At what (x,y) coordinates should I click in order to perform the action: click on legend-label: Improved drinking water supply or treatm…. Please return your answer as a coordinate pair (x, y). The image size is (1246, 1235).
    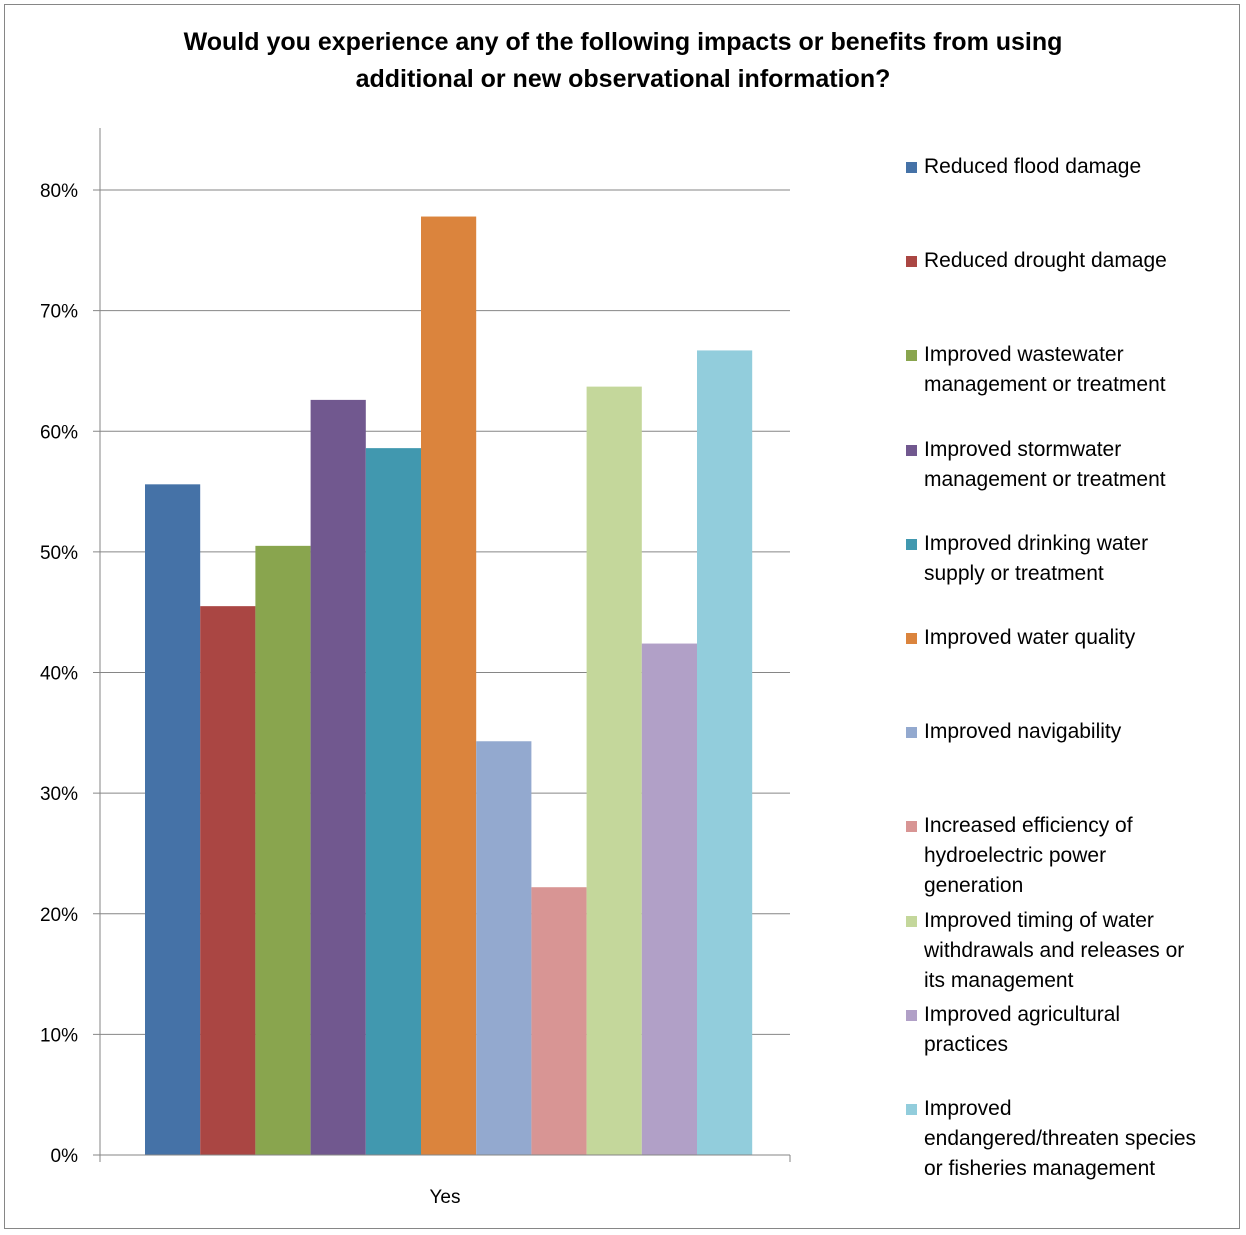
    Looking at the image, I should click on (1036, 558).